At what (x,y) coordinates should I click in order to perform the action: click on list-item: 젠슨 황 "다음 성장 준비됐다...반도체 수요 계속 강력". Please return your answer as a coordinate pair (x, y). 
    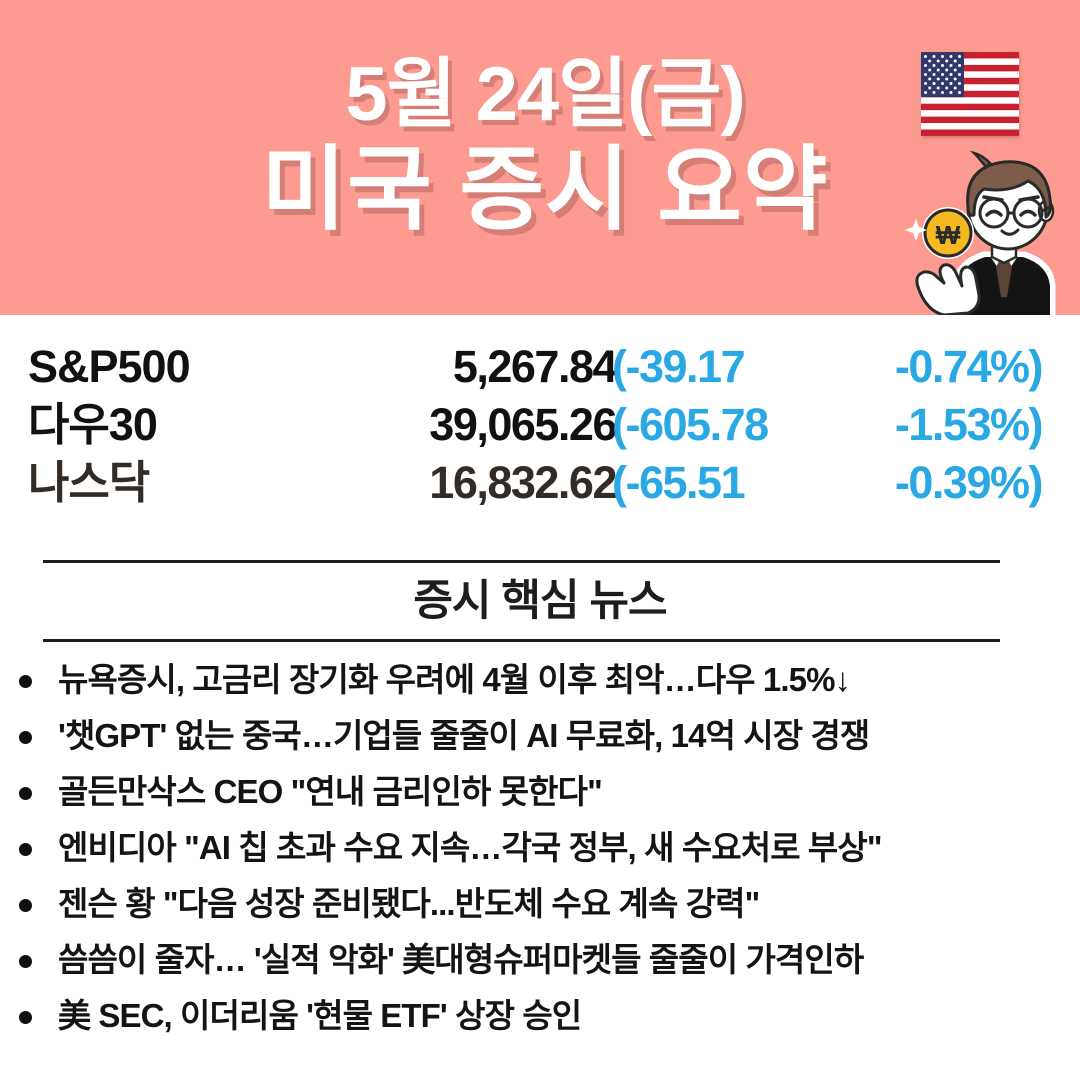
    Looking at the image, I should click on (540, 904).